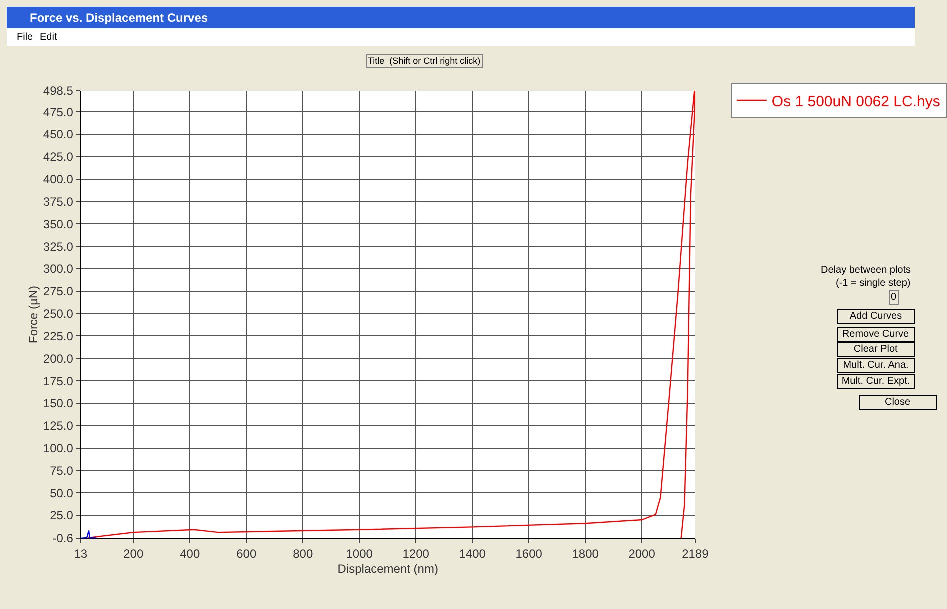  Describe the element at coordinates (866, 270) in the screenshot. I see `text: Delay between plots` at that location.